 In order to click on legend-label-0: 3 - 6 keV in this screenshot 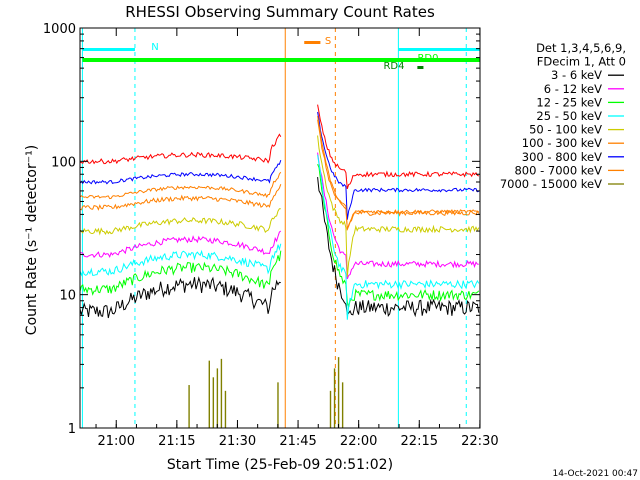, I will do `click(576, 75)`.